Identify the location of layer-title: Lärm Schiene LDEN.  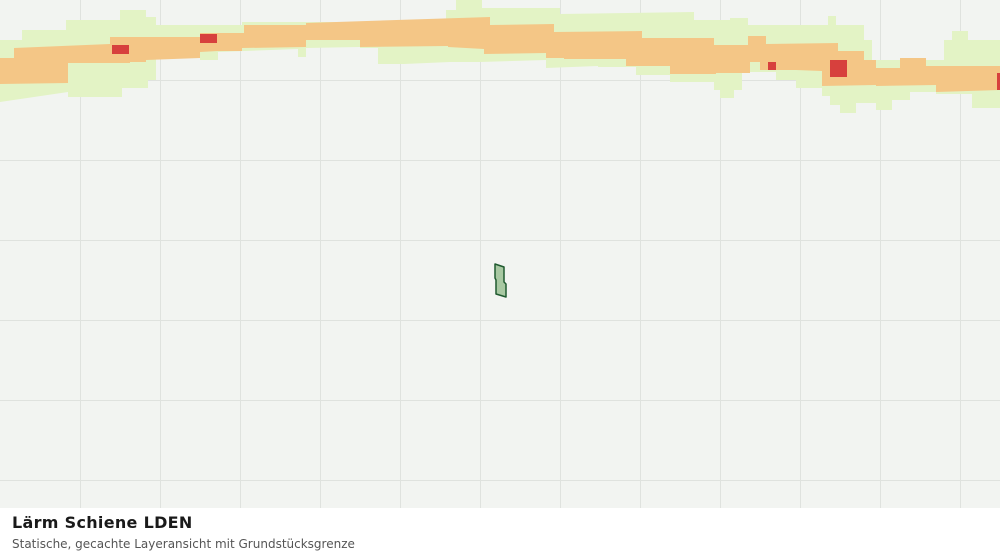
(102, 522).